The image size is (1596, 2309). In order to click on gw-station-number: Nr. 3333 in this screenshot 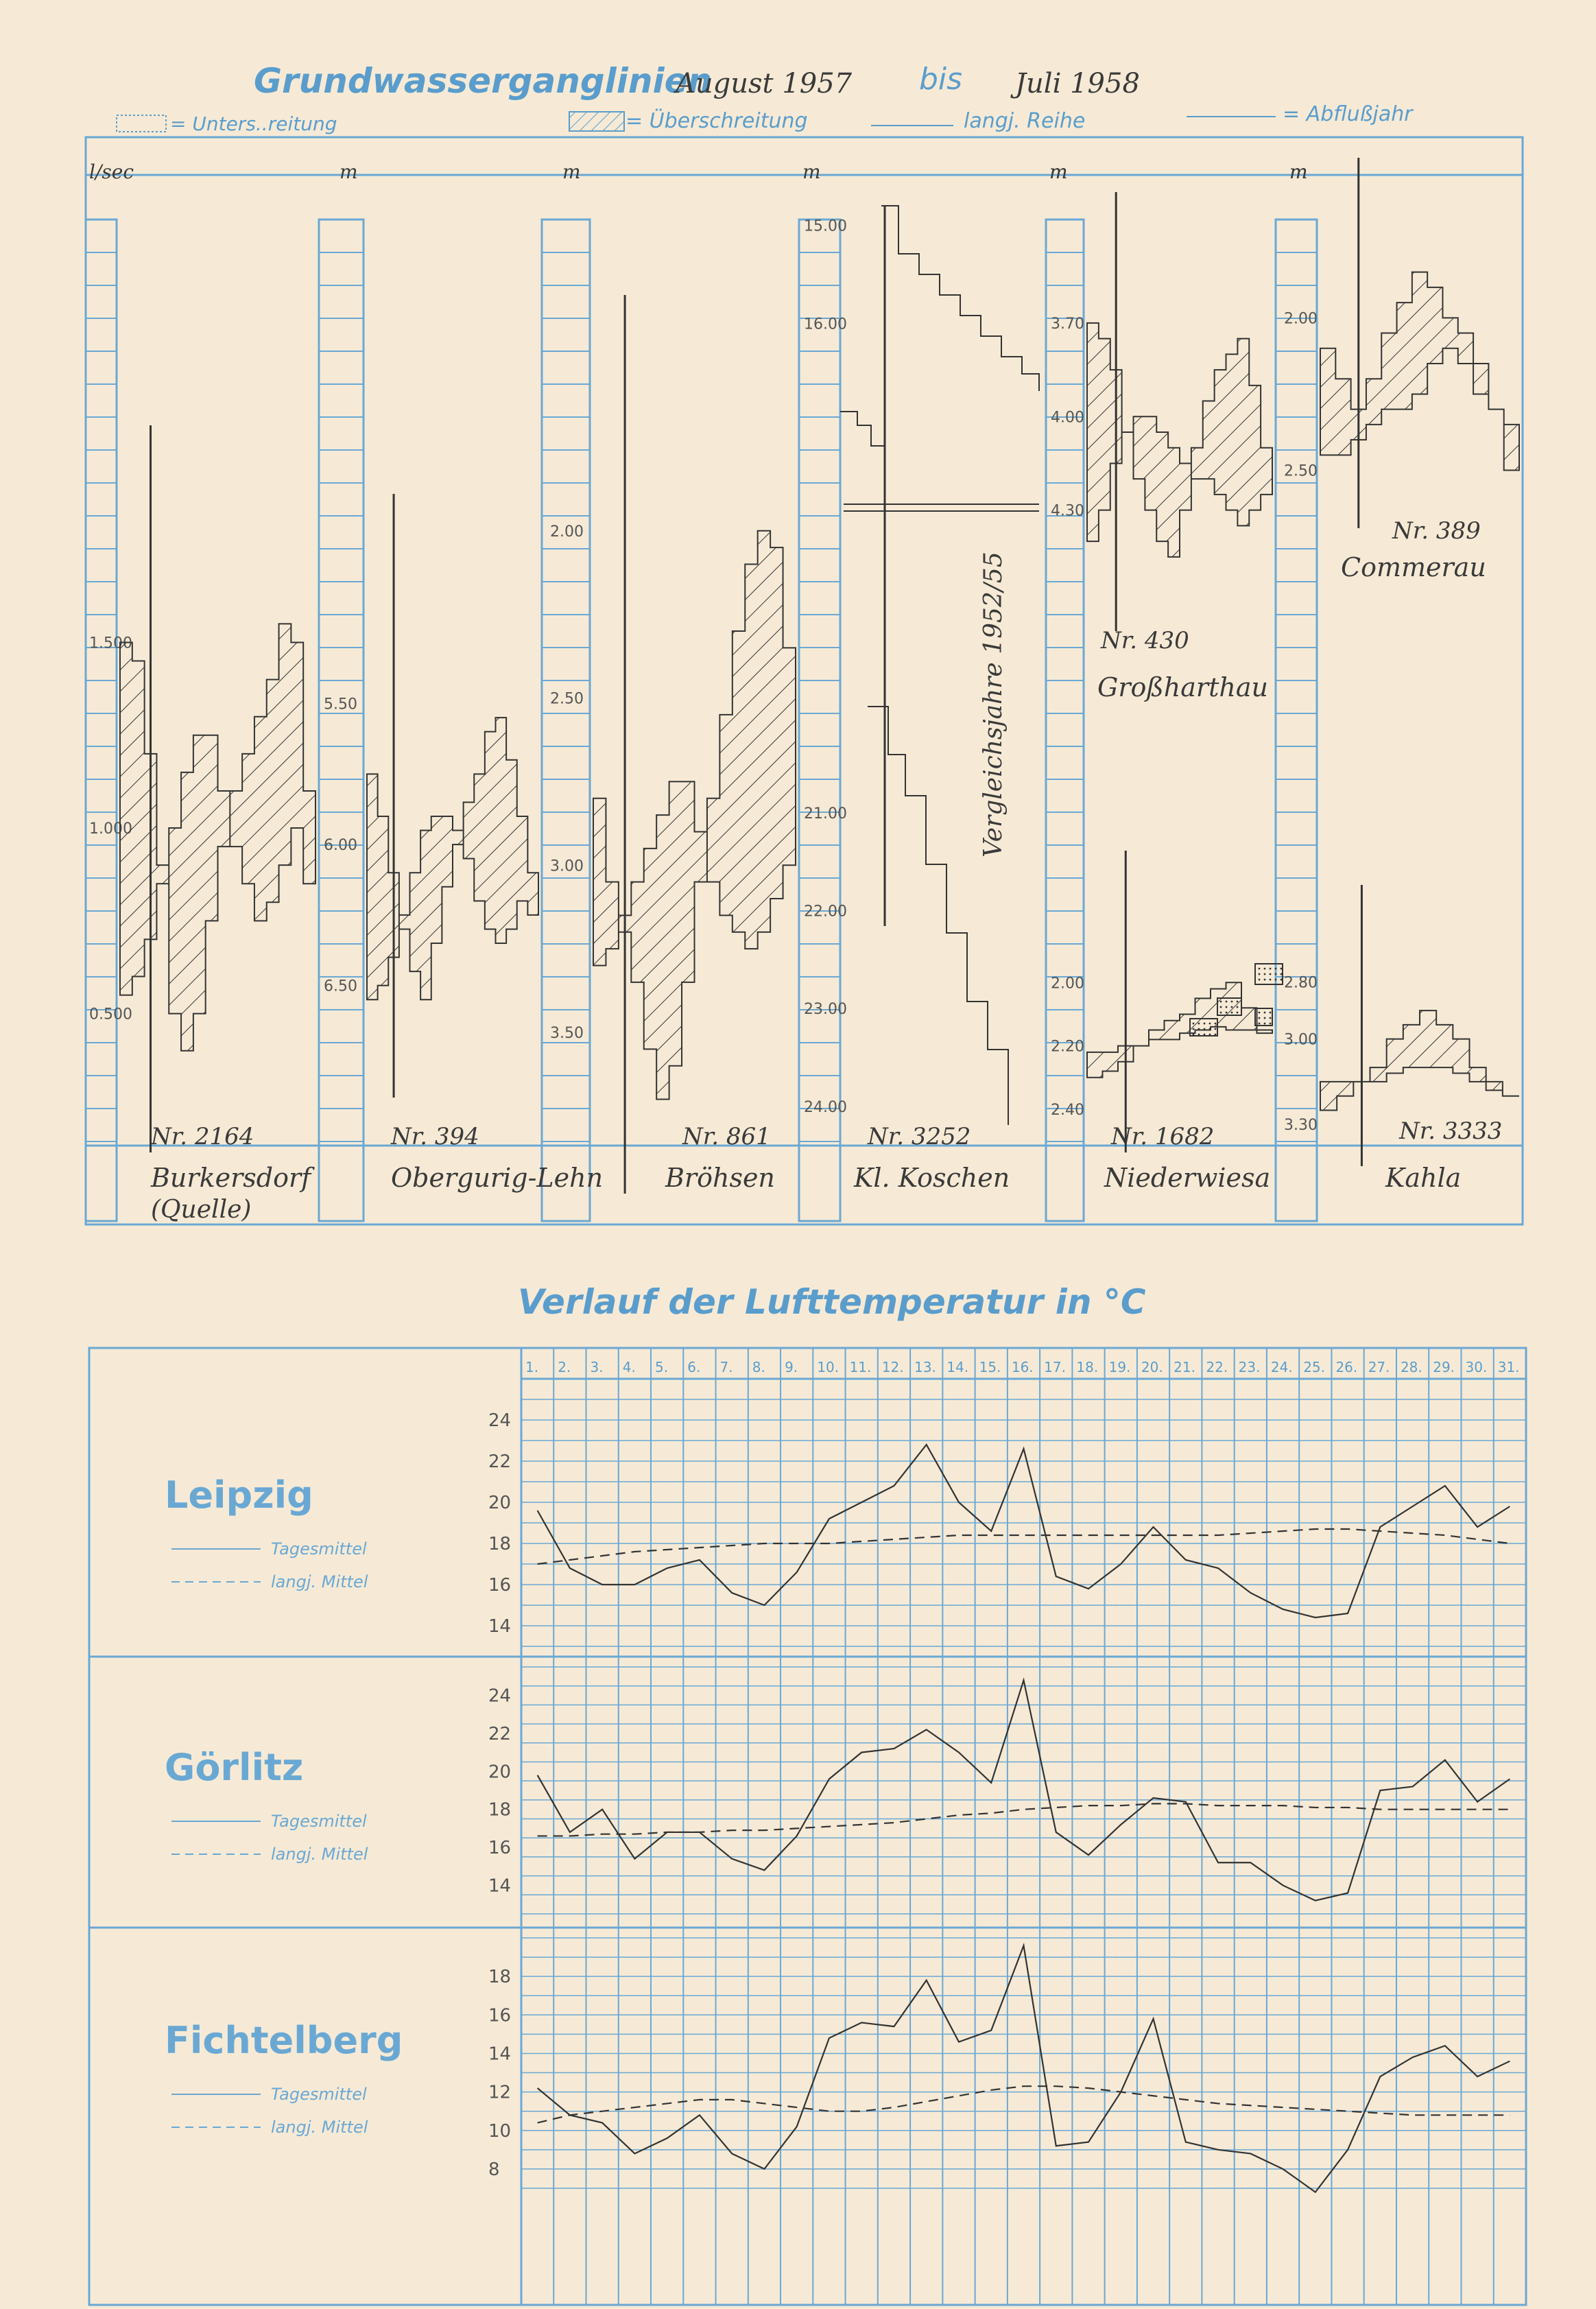, I will do `click(1450, 1131)`.